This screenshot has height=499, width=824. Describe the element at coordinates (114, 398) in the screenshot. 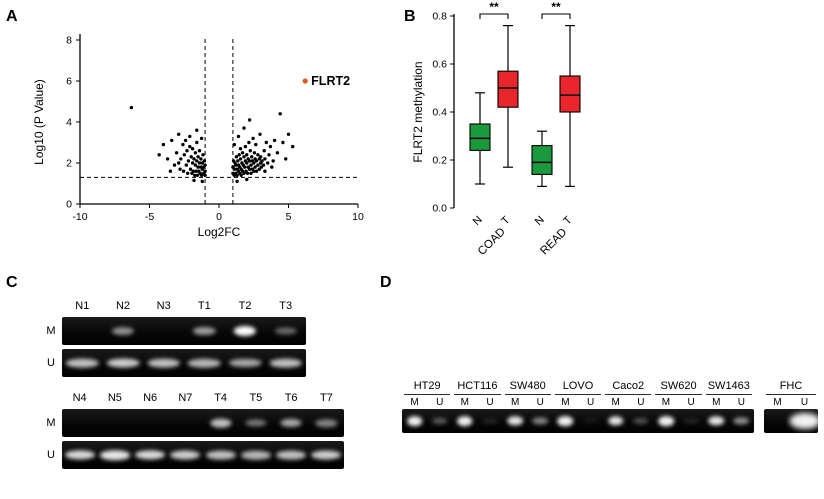

I see `lane-label: N5` at that location.